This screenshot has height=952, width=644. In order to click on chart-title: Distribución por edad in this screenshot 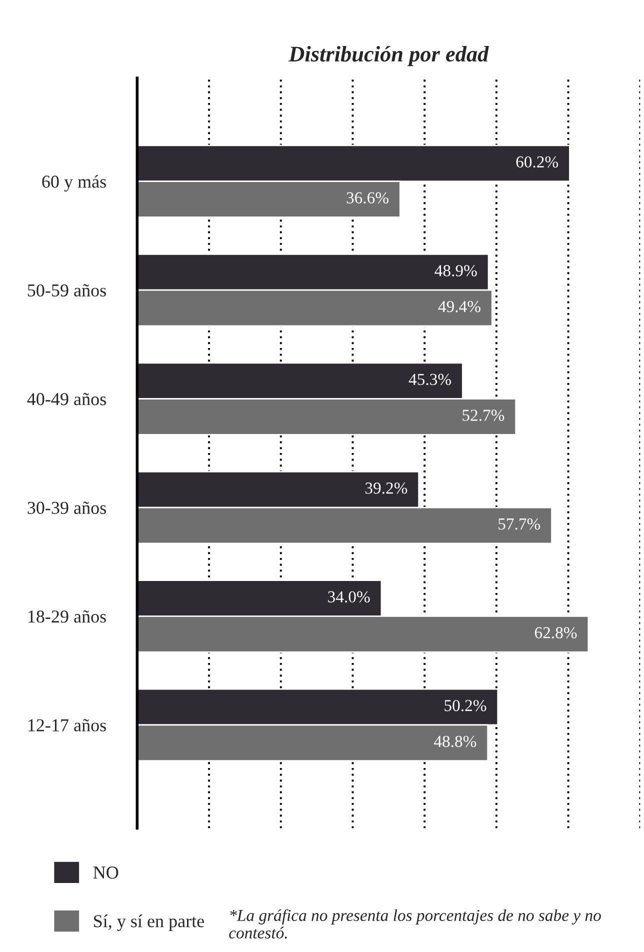, I will do `click(388, 56)`.